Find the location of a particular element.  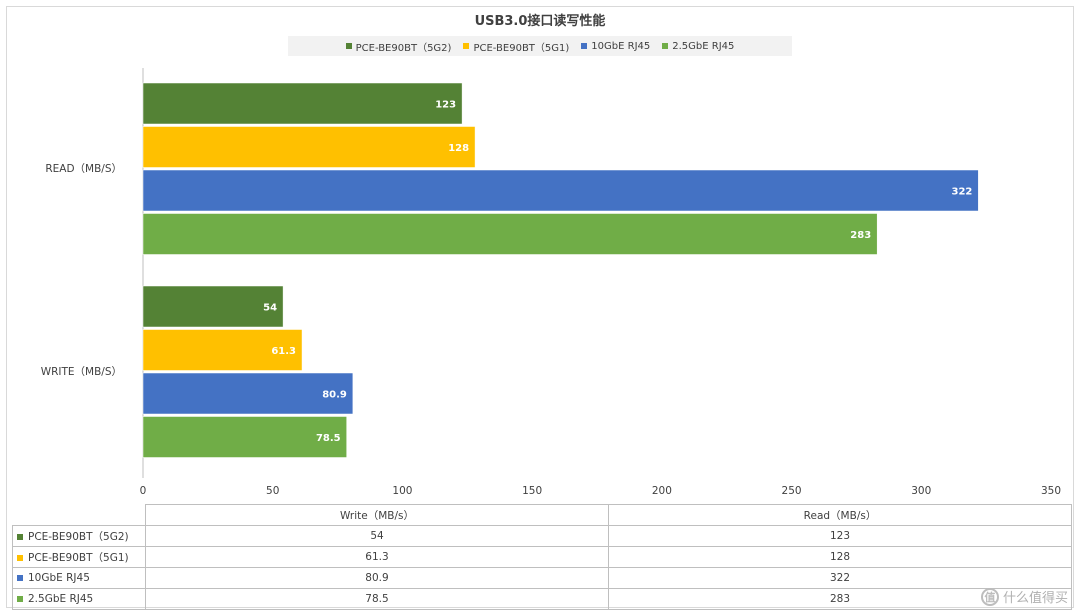

legend-label-5g1: PCE-BE90BT（5G1) is located at coordinates (521, 48).